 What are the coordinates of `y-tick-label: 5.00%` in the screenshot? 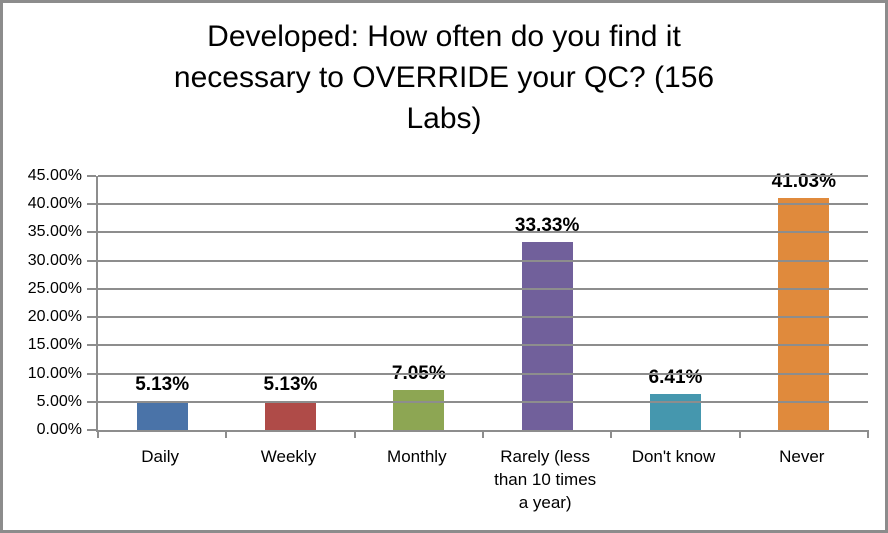 It's located at (59, 401).